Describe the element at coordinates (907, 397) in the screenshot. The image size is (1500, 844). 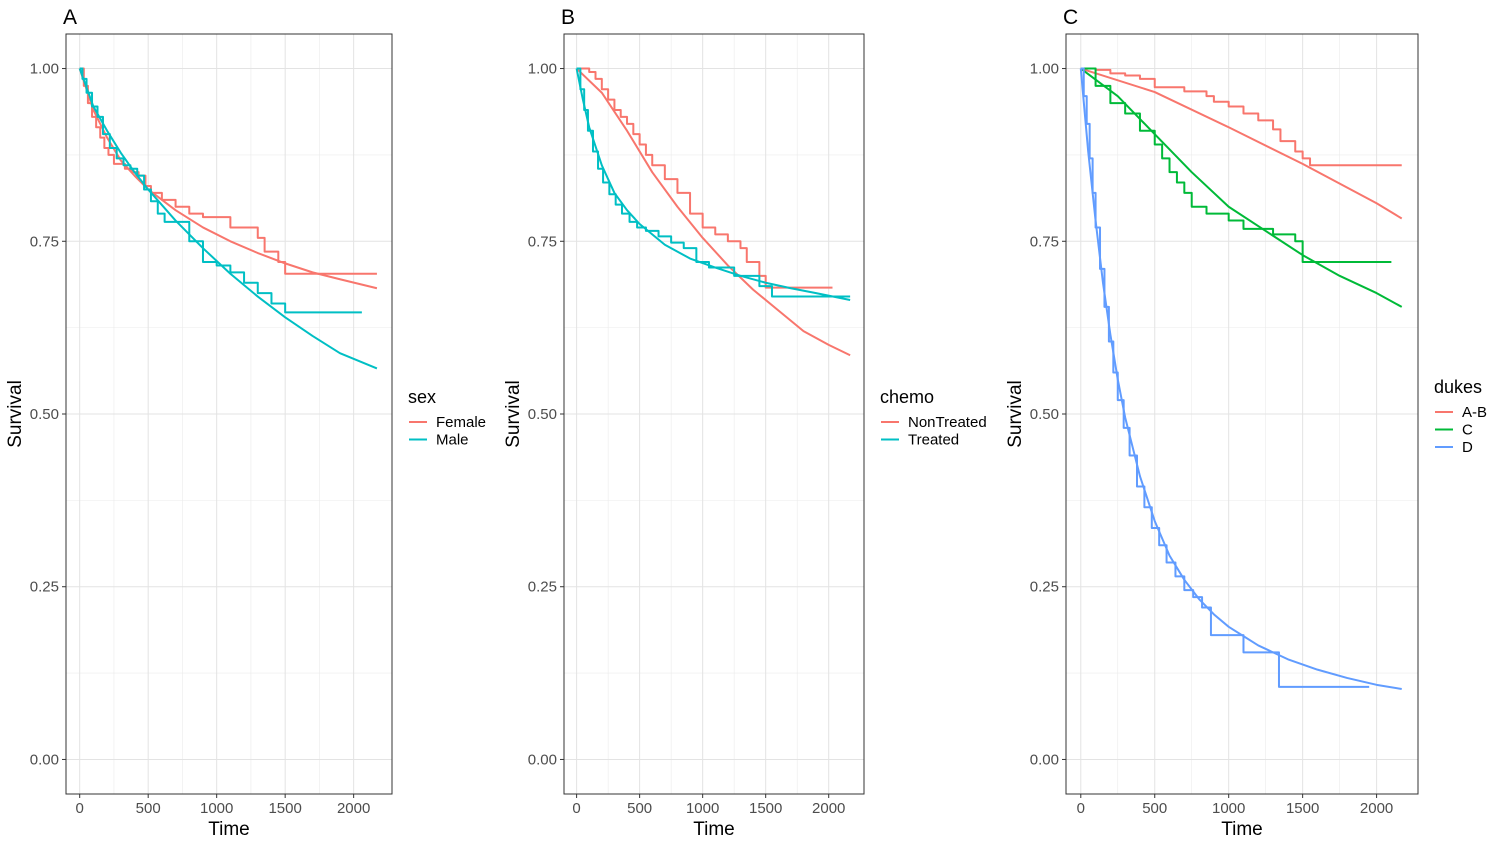
I see `legend-title: chemo` at that location.